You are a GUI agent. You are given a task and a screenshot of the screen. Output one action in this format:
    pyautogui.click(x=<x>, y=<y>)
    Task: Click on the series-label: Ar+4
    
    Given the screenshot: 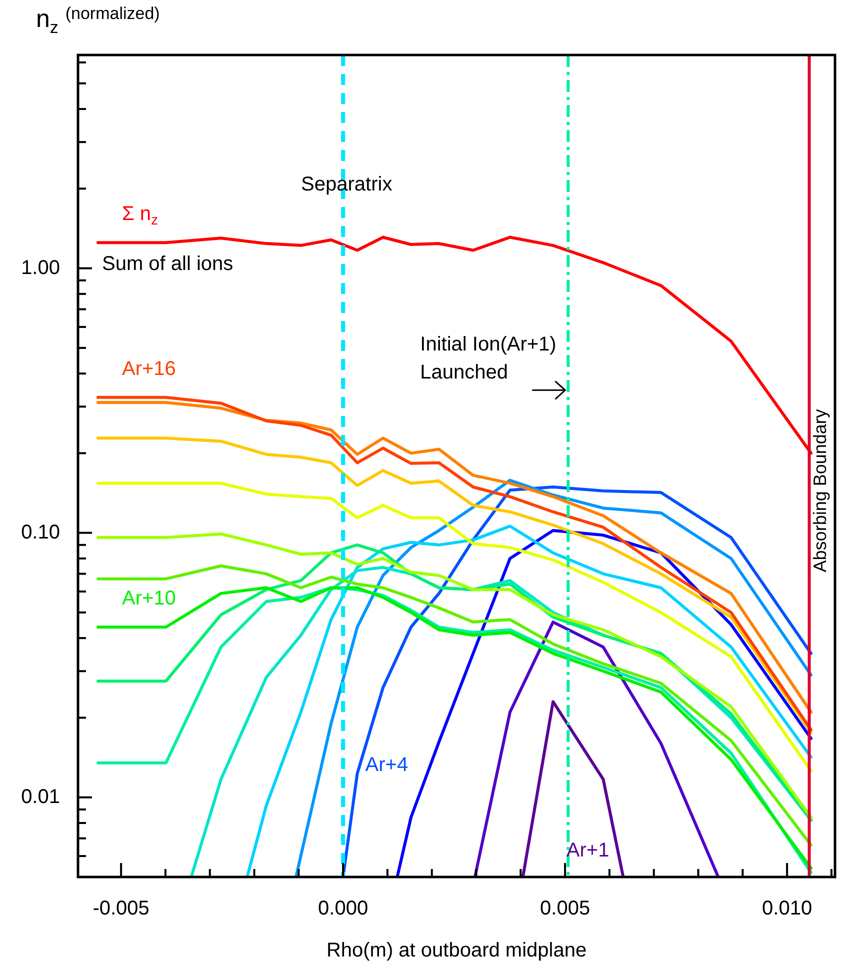 What is the action you would take?
    pyautogui.click(x=386, y=765)
    